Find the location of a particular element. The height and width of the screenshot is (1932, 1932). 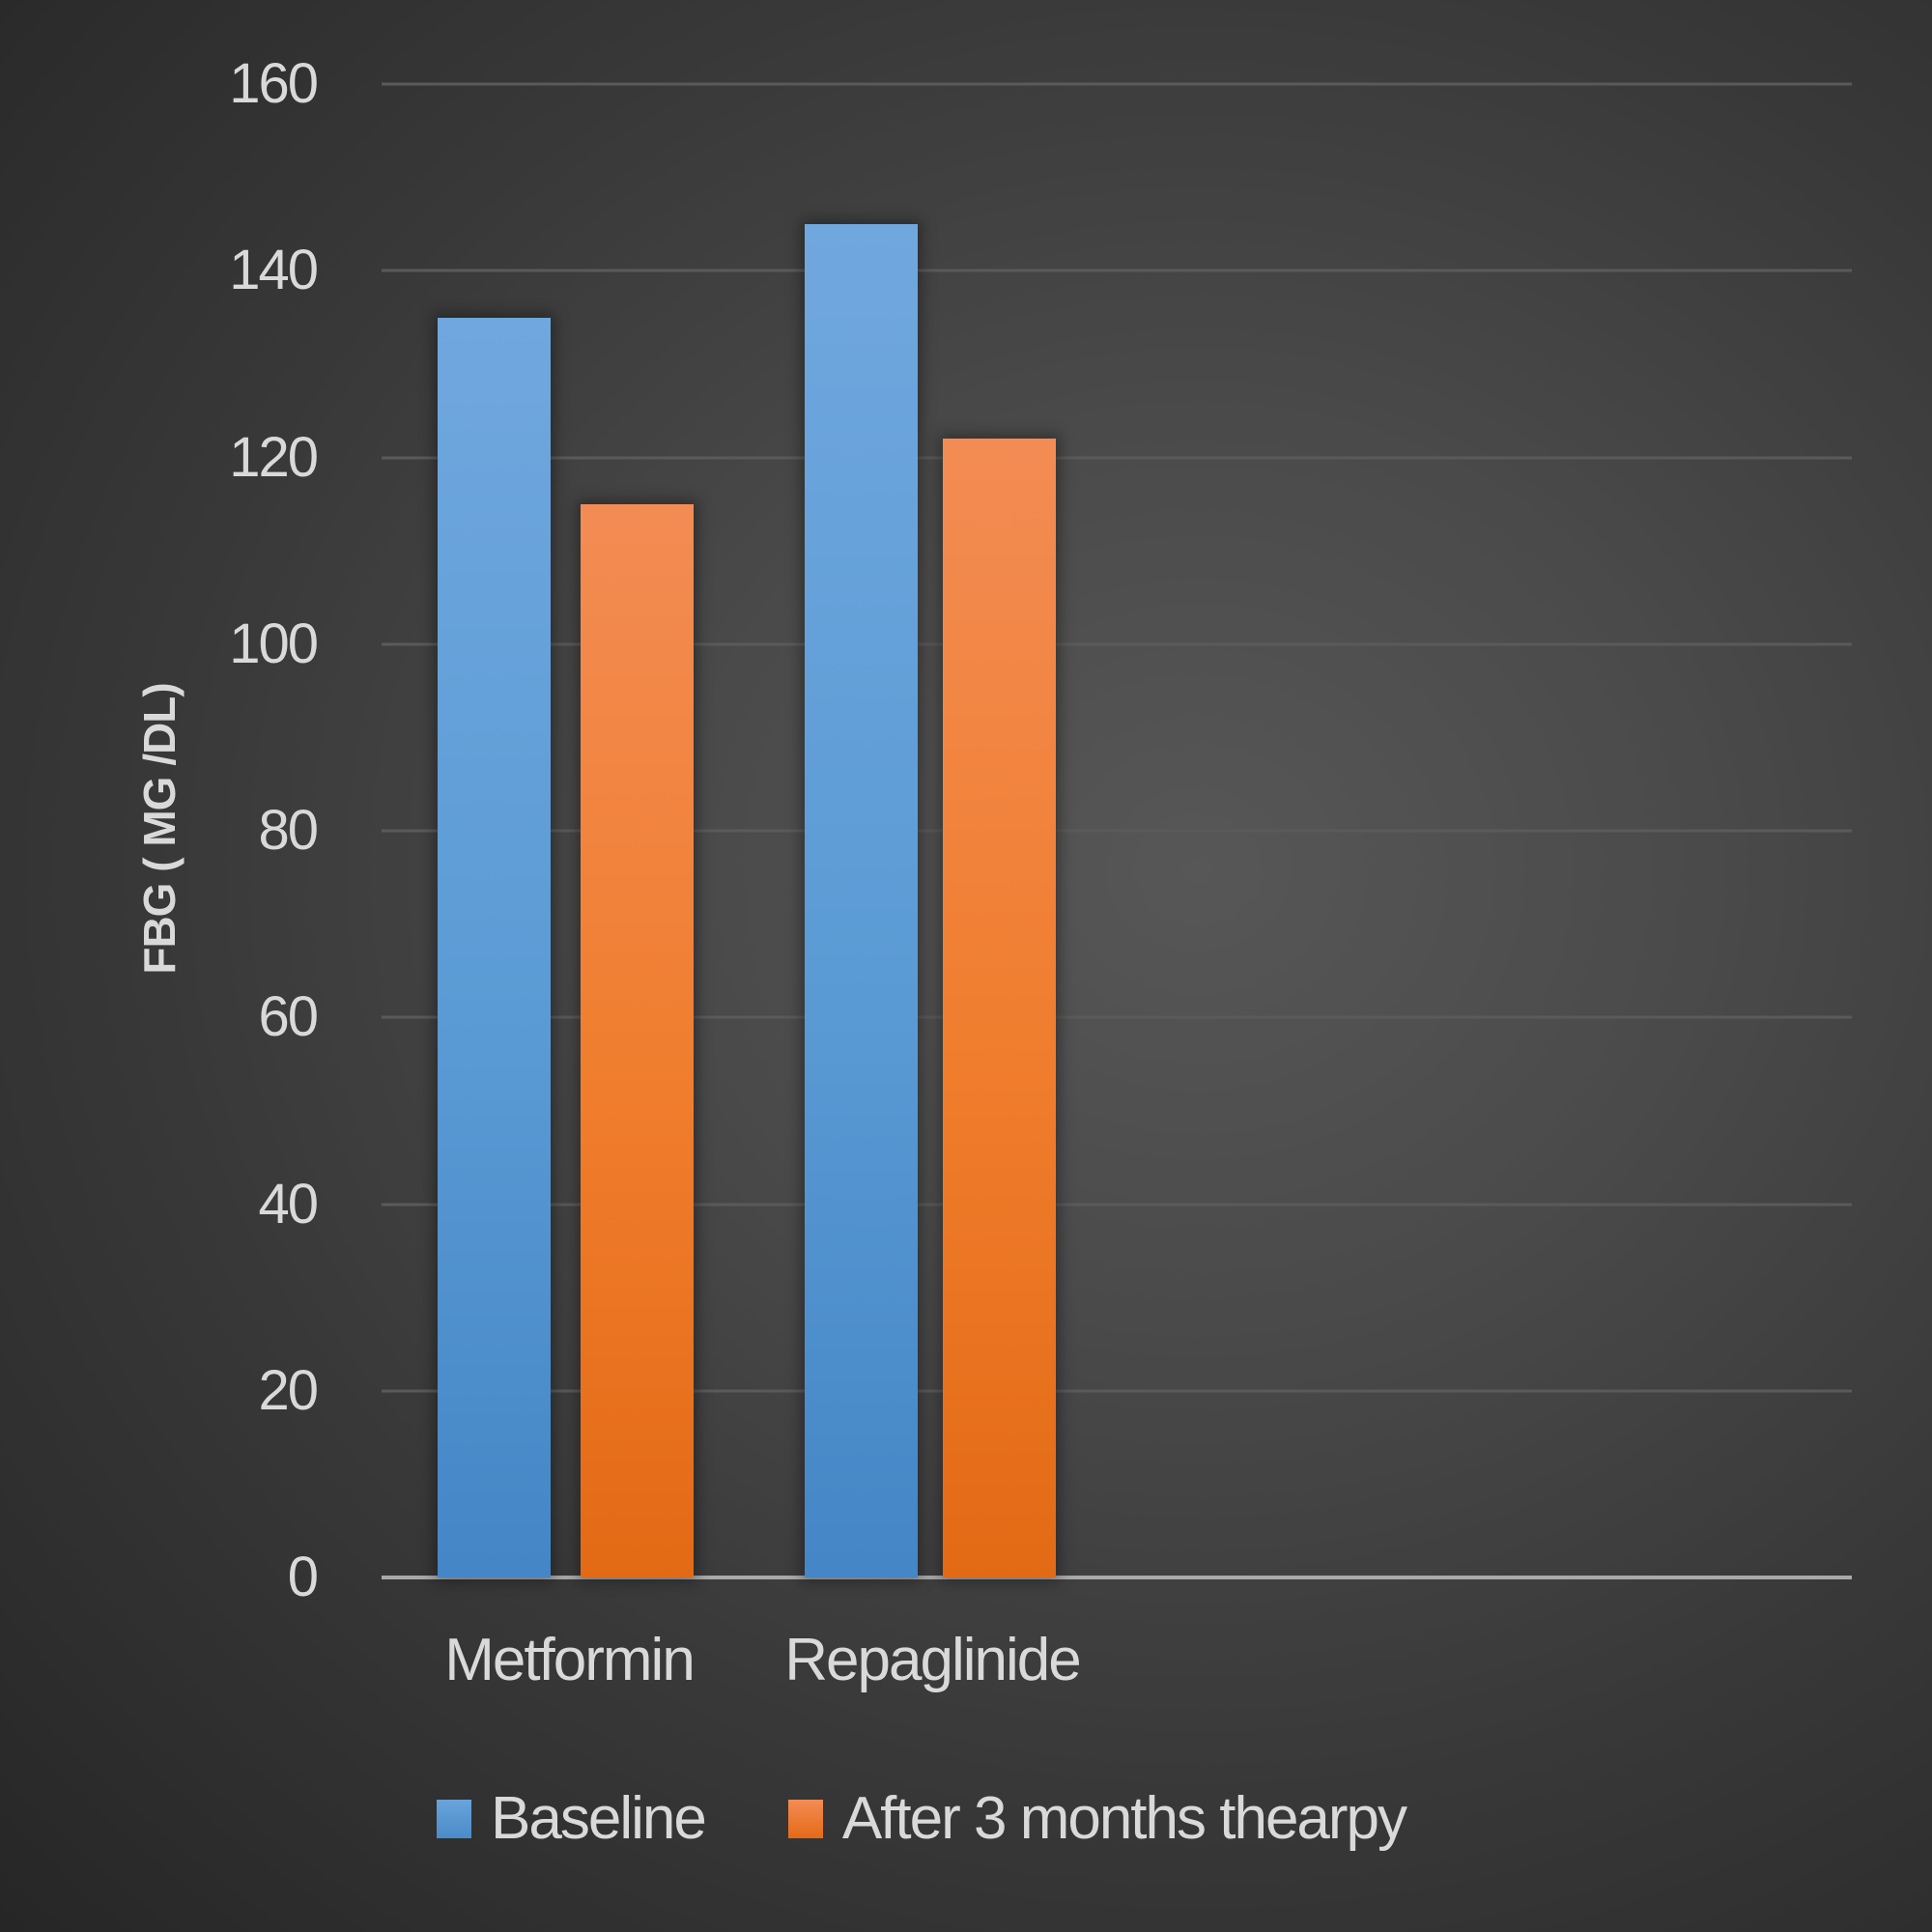

x-label-metformin: Metformin is located at coordinates (570, 1660).